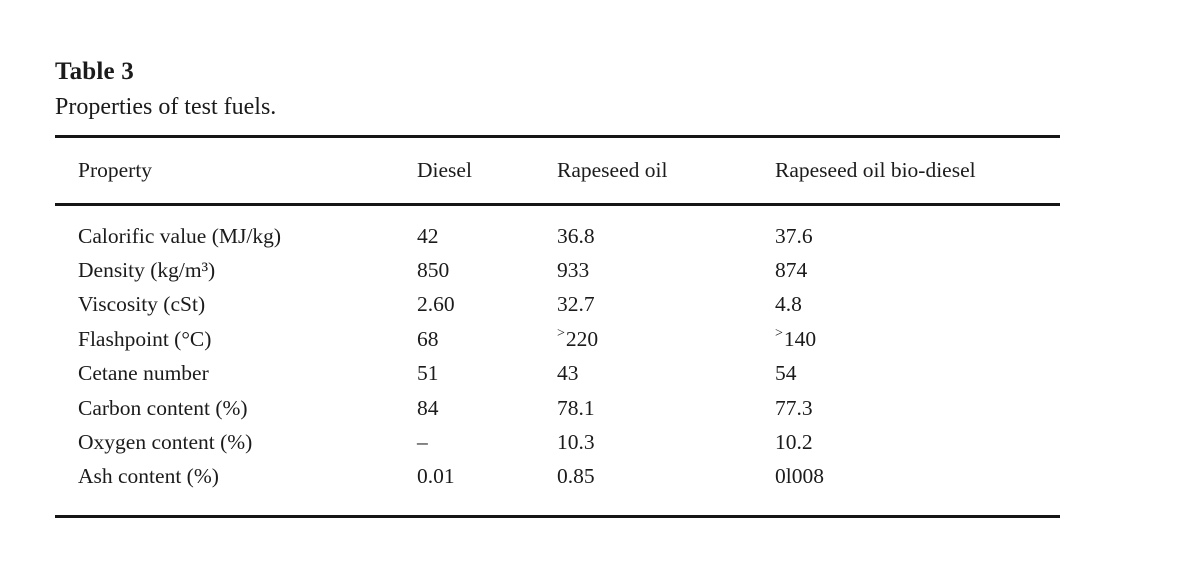 The image size is (1200, 562). I want to click on value-cell-diesel: –, so click(422, 442).